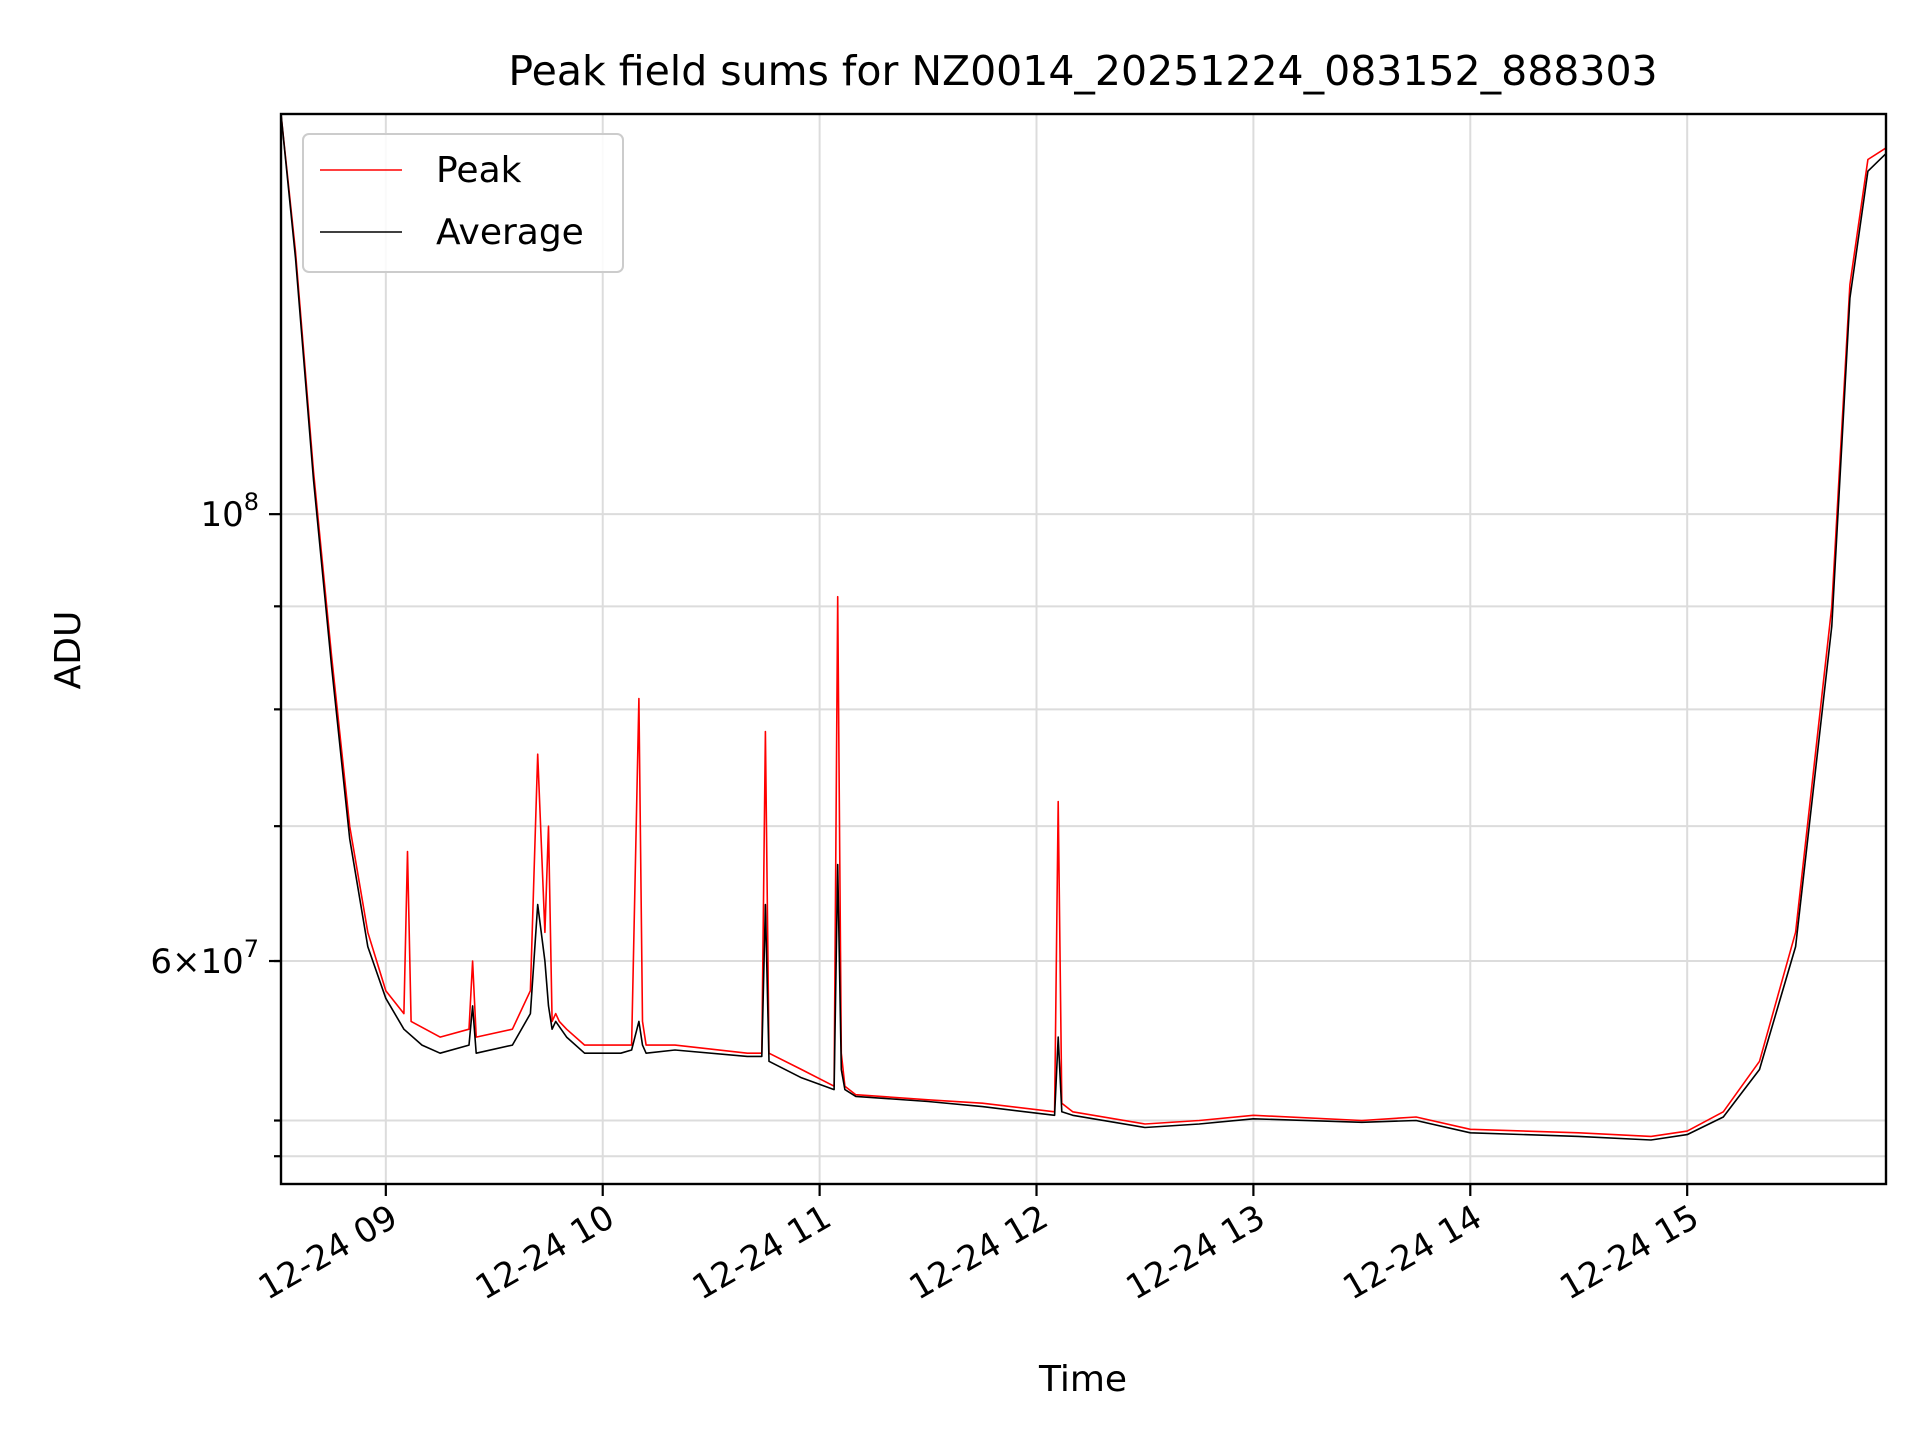 The image size is (1920, 1440). What do you see at coordinates (186, 962) in the screenshot?
I see `y-tick-times: ×` at bounding box center [186, 962].